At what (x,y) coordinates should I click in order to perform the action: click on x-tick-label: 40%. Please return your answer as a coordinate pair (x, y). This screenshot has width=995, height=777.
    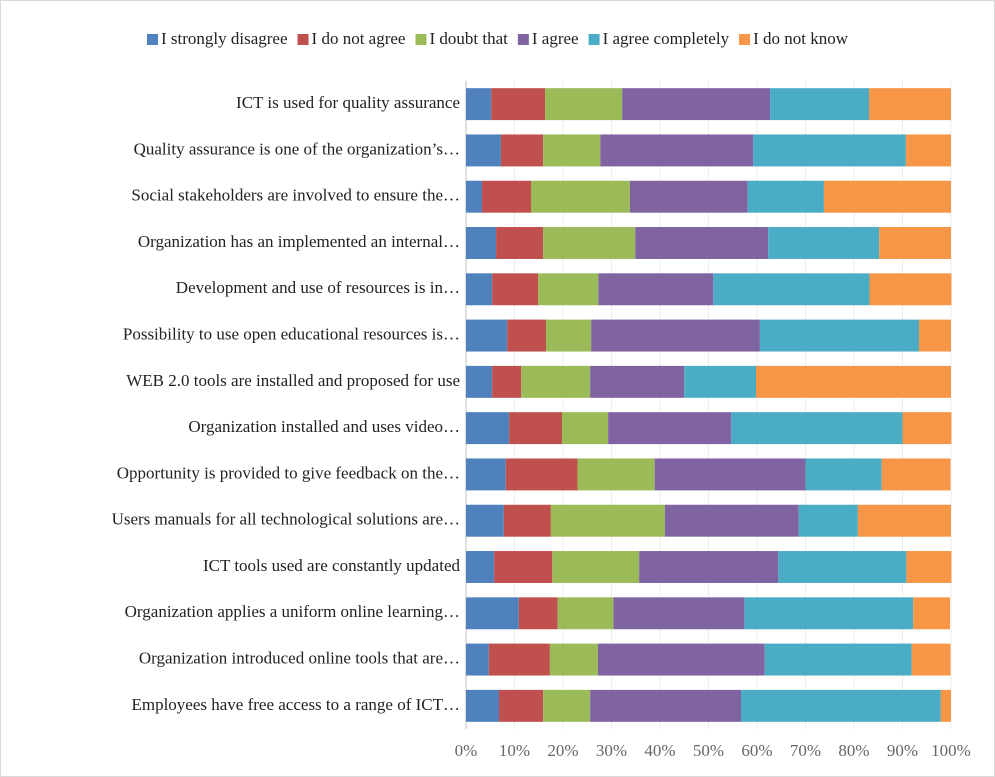
    Looking at the image, I should click on (659, 750).